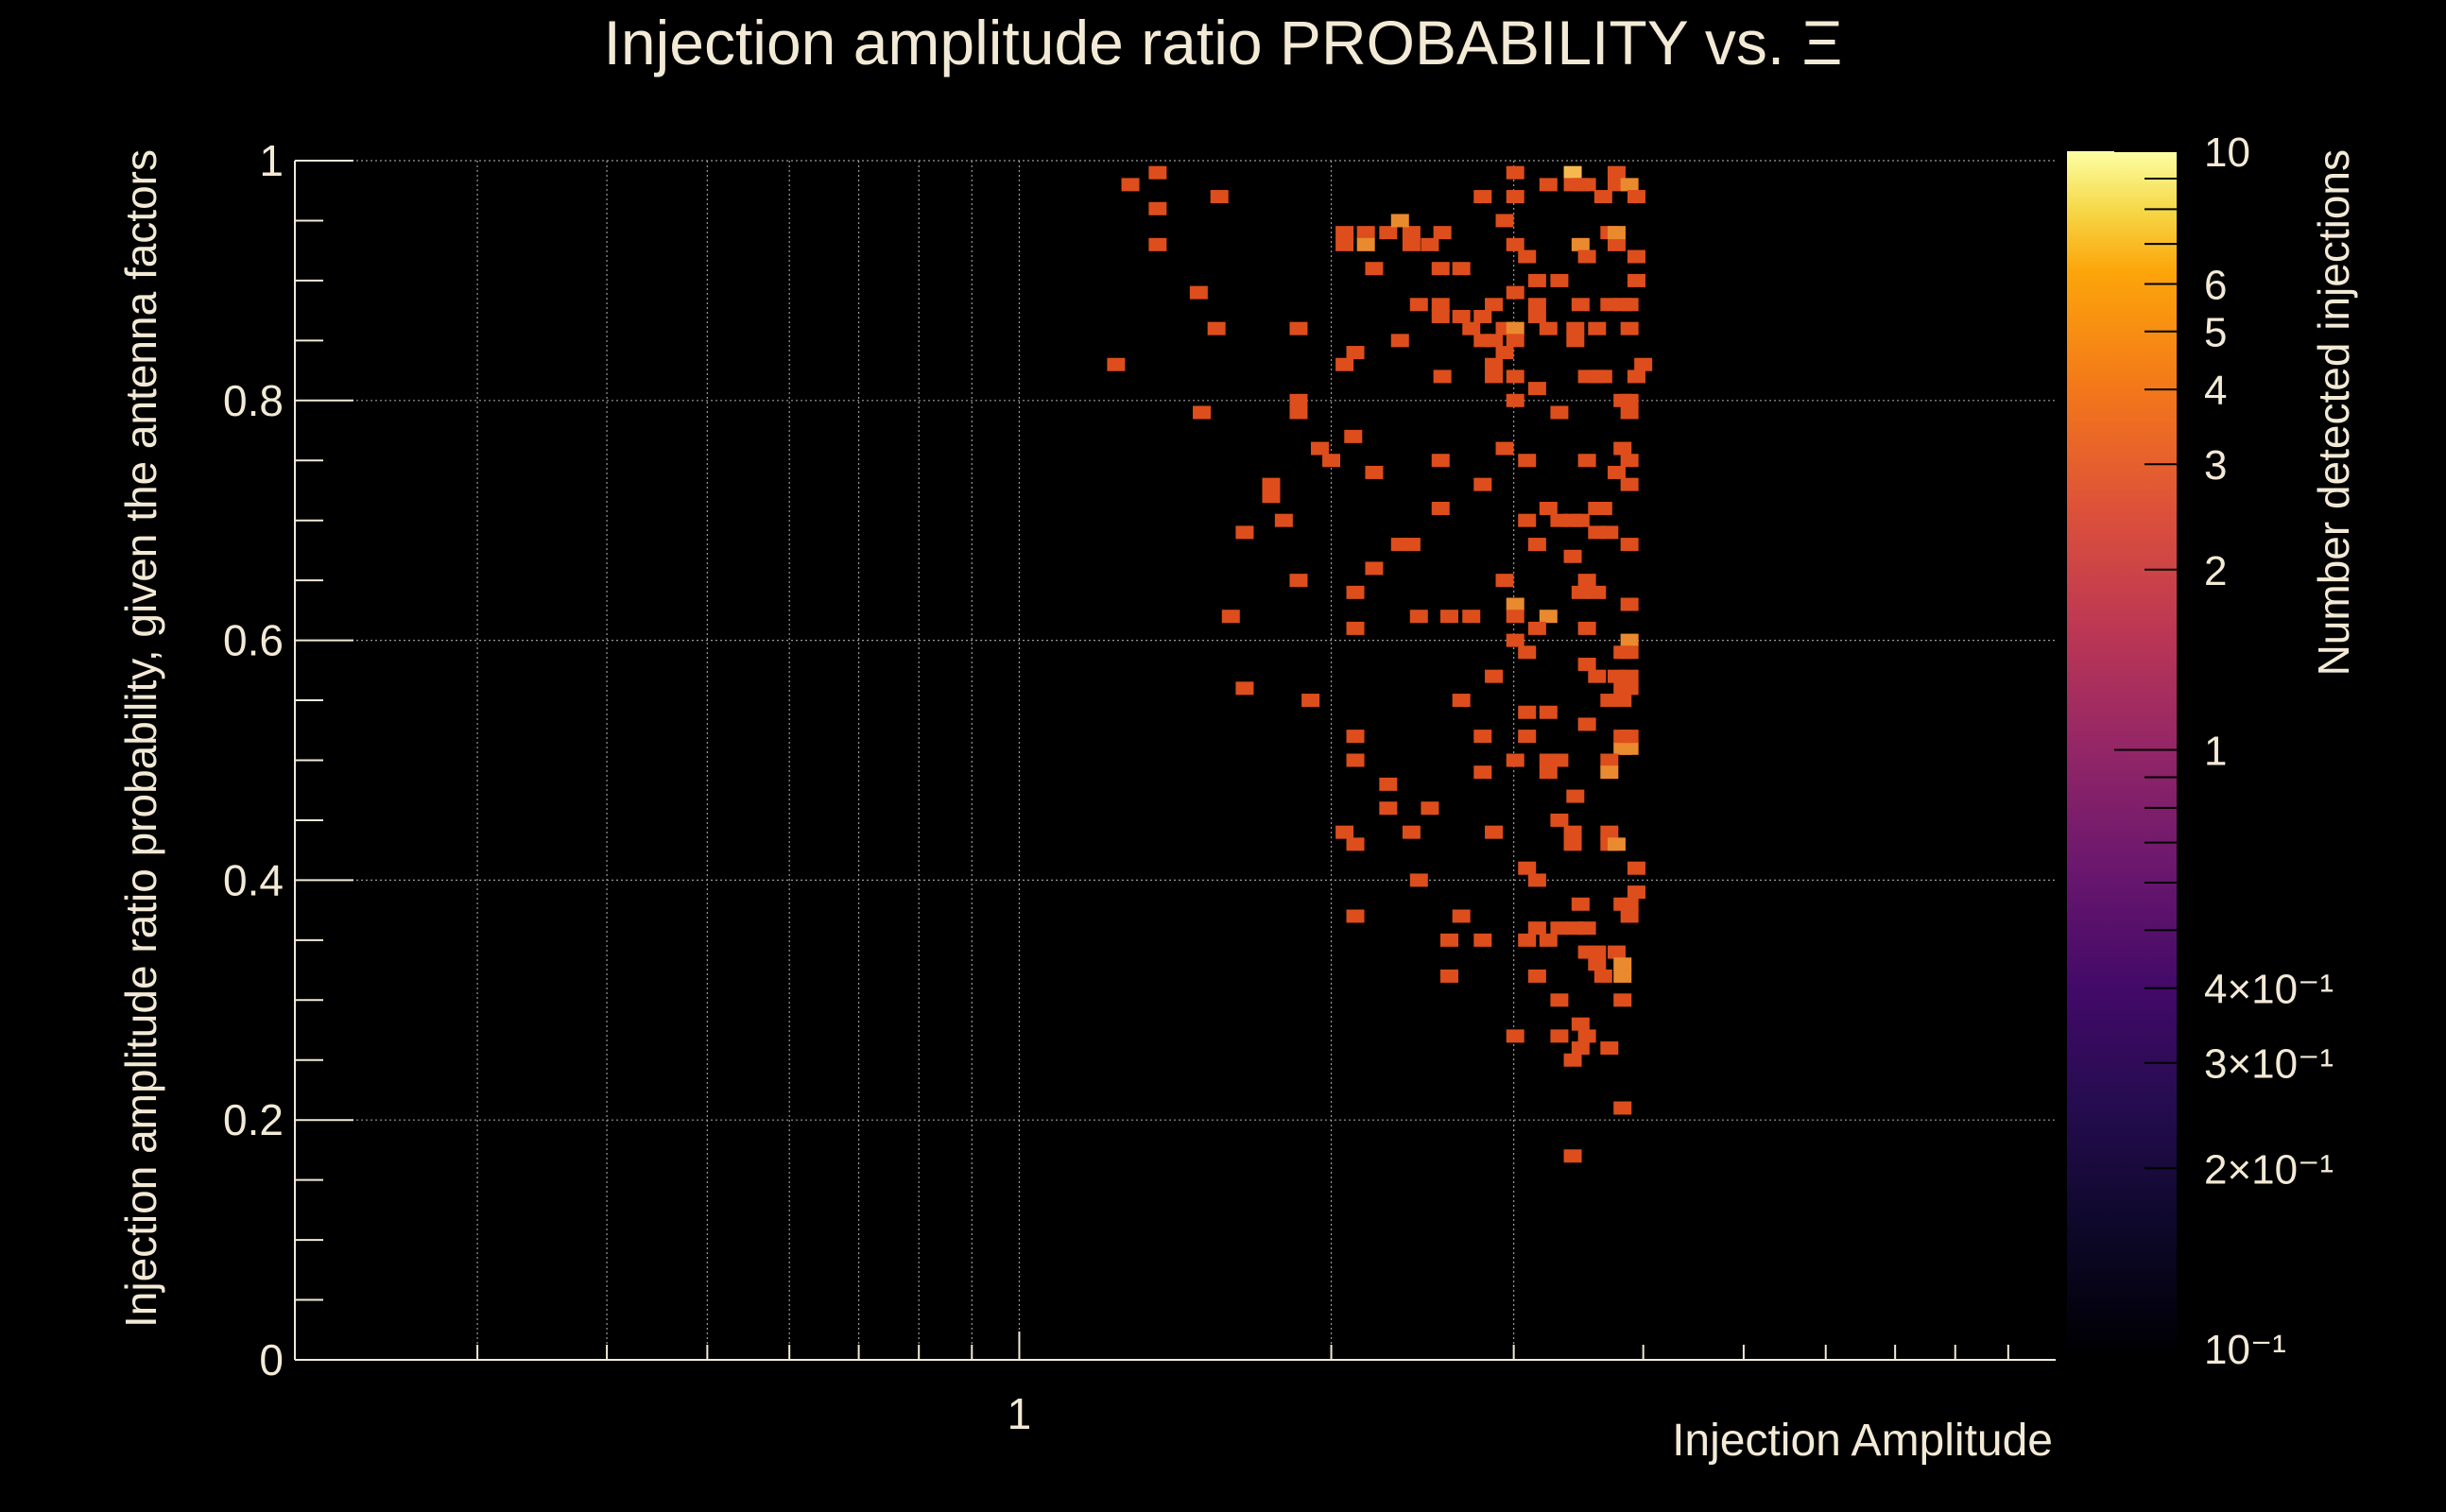 This screenshot has height=1512, width=2446. What do you see at coordinates (2227, 152) in the screenshot?
I see `colorbar-tick-label: 10` at bounding box center [2227, 152].